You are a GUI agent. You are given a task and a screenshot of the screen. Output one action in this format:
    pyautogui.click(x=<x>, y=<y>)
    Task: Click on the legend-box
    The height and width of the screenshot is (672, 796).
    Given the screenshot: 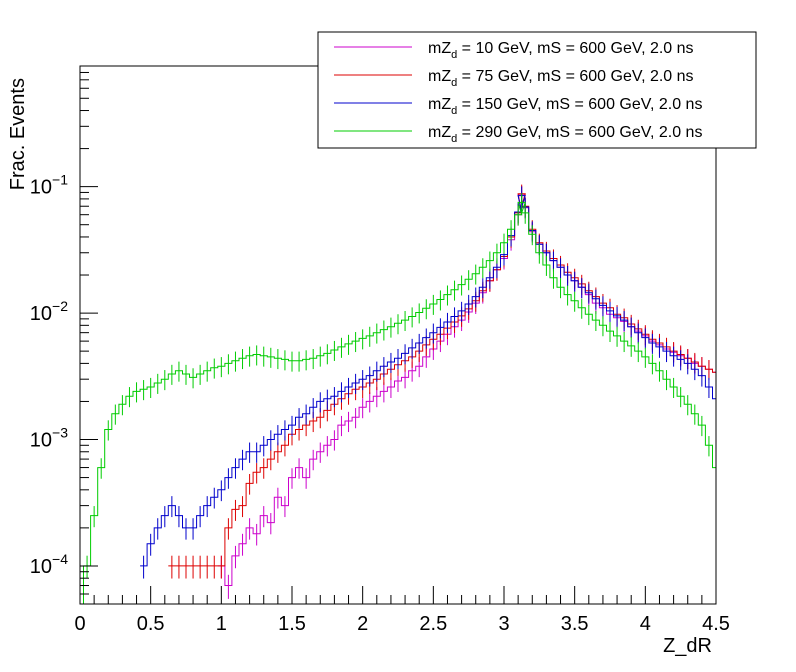 What is the action you would take?
    pyautogui.click(x=537, y=90)
    